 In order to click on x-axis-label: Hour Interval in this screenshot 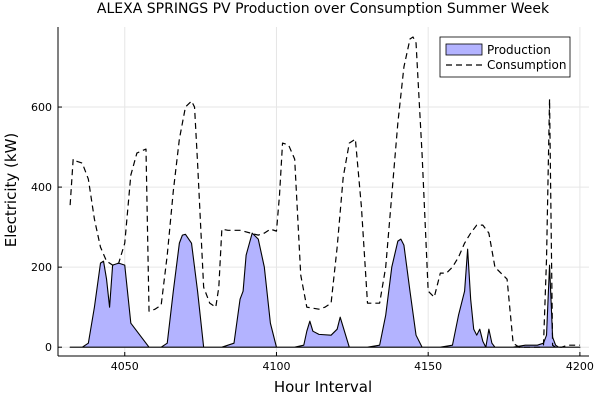, I will do `click(323, 387)`.